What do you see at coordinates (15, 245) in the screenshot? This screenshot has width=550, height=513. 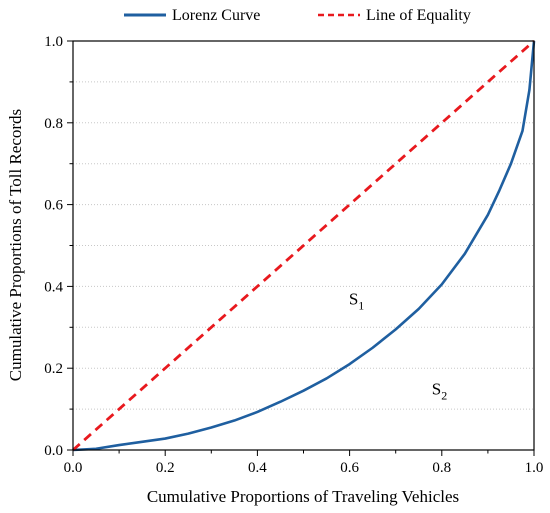 I see `y-axis-title: Cumulative Proportions of Toll Records` at bounding box center [15, 245].